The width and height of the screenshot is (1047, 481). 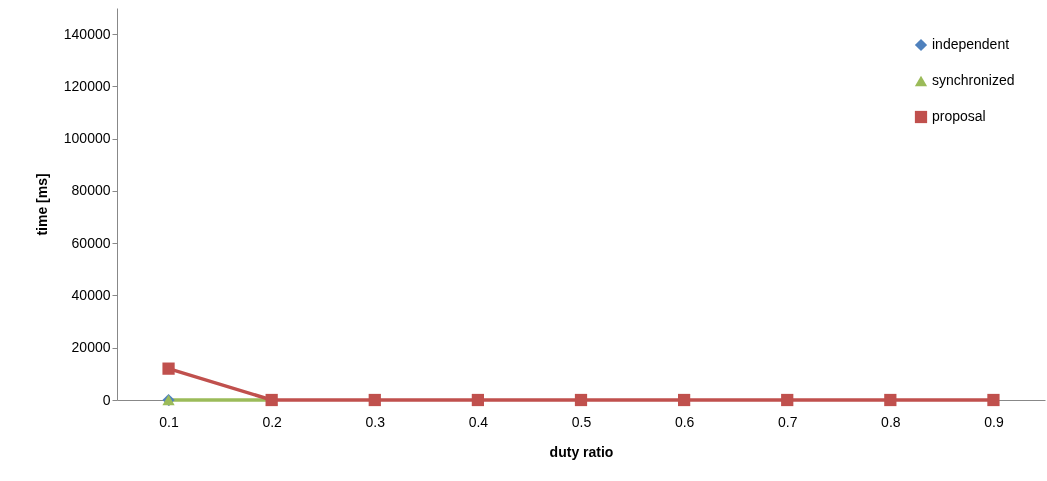 What do you see at coordinates (91, 190) in the screenshot?
I see `y-tick-label: 80000` at bounding box center [91, 190].